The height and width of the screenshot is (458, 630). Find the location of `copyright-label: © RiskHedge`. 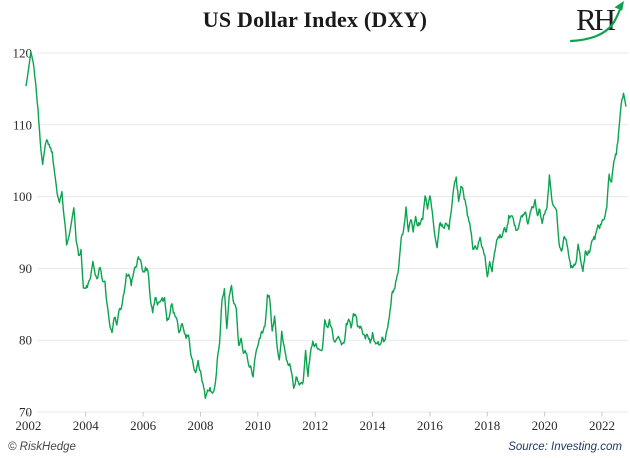

copyright-label: © RiskHedge is located at coordinates (42, 447).